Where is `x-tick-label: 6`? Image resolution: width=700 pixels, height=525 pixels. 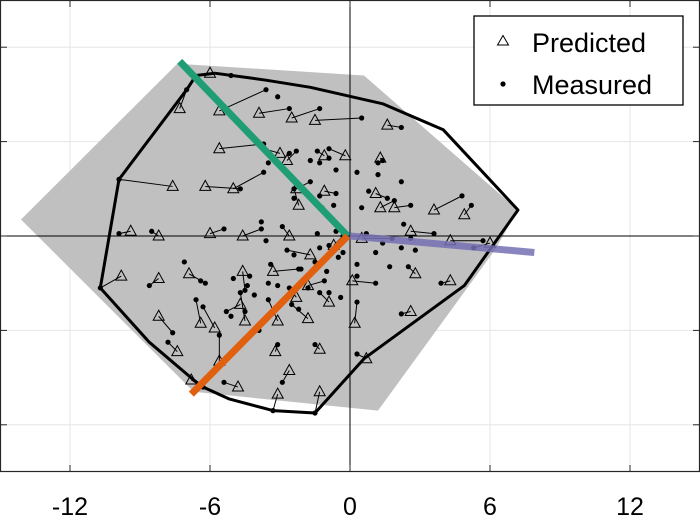
x-tick-label: 6 is located at coordinates (490, 507).